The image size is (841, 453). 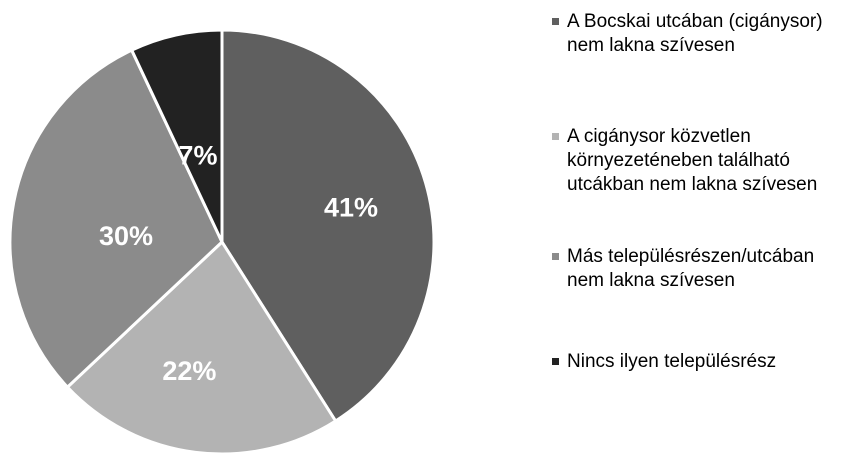 I want to click on legend-swatch-mas, so click(x=555, y=256).